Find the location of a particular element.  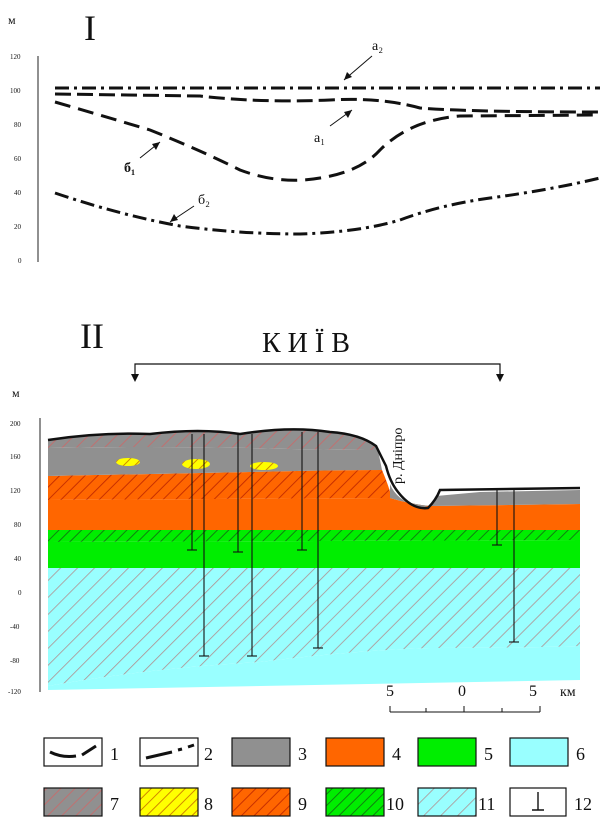

y-unit-top: м is located at coordinates (12, 20).